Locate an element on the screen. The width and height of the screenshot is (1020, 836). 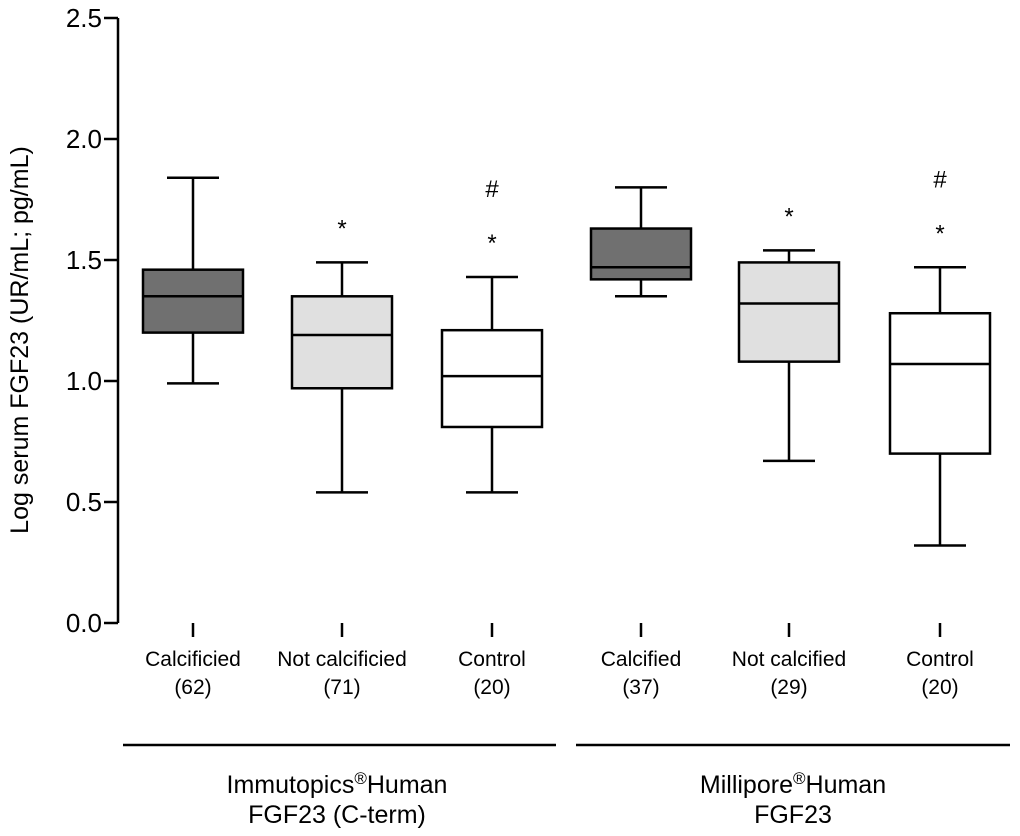
box-not-calcificied: * is located at coordinates (342, 354).